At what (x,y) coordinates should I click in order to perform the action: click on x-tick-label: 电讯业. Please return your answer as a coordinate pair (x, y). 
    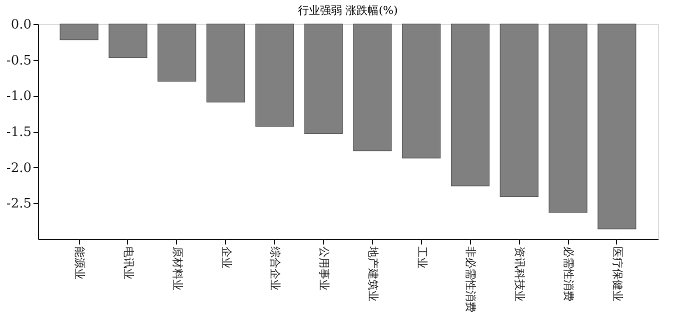
    Looking at the image, I should click on (128, 263).